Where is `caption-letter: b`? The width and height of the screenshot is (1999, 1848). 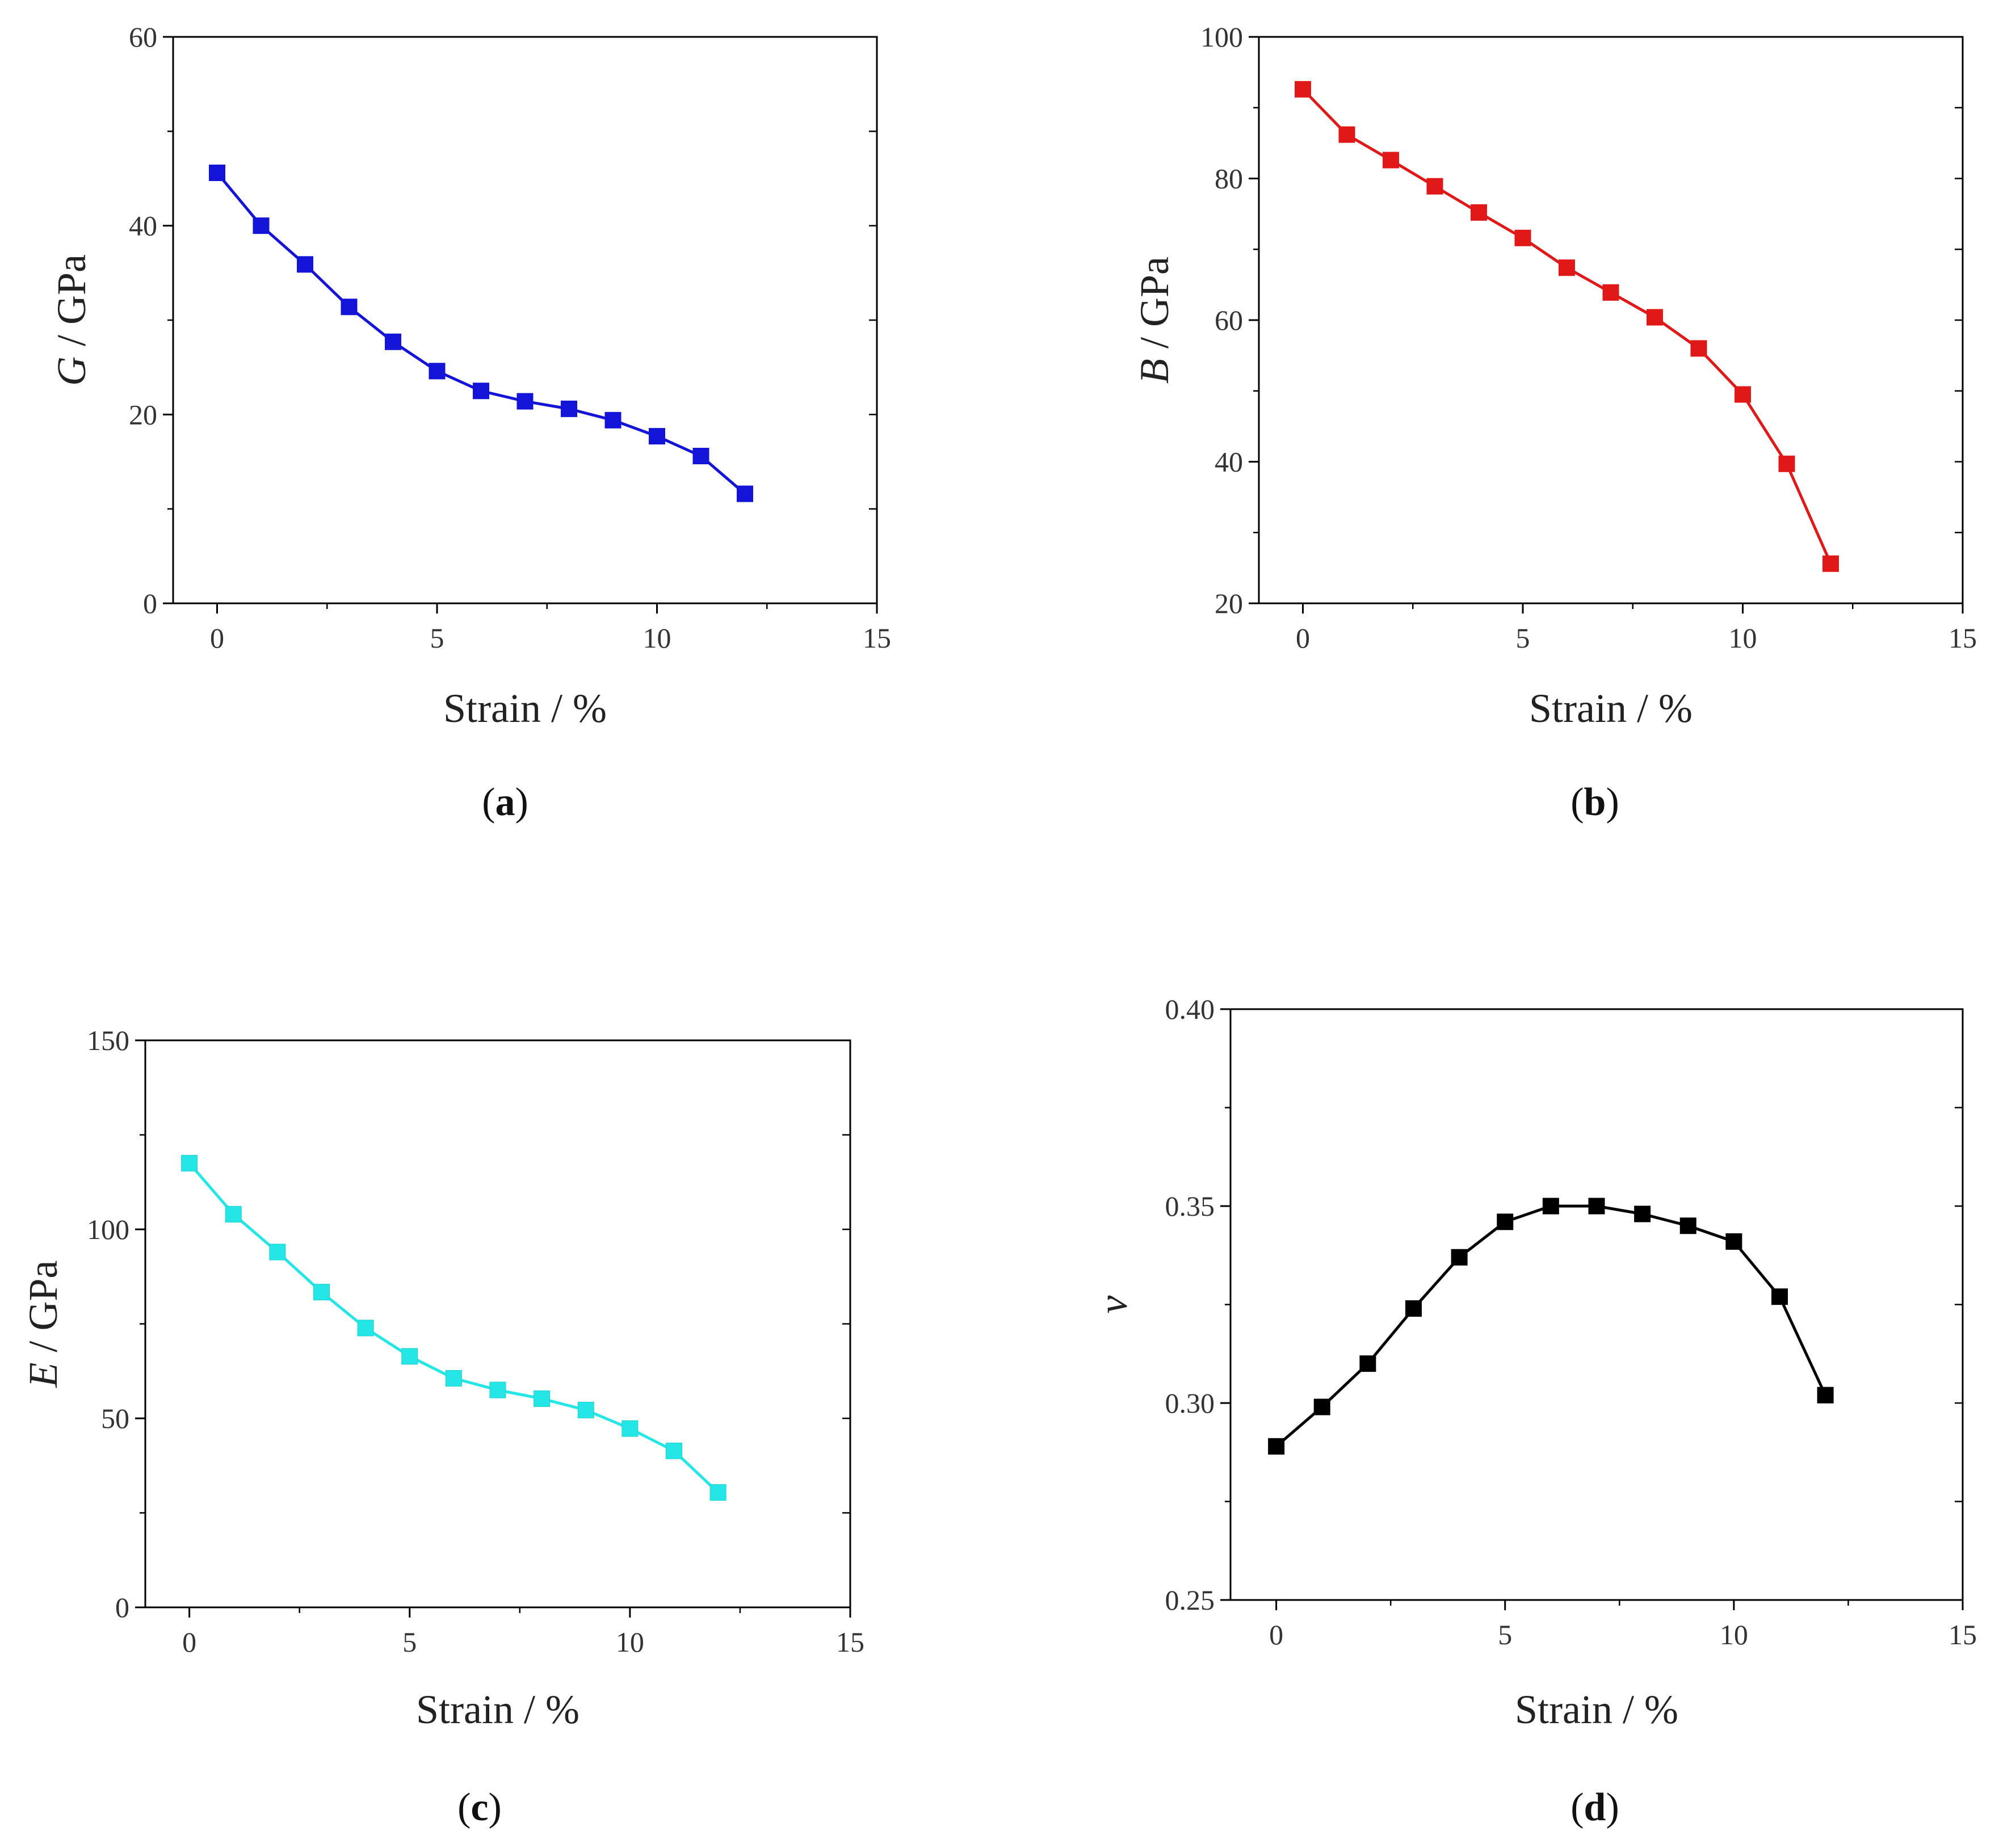
caption-letter: b is located at coordinates (1595, 802).